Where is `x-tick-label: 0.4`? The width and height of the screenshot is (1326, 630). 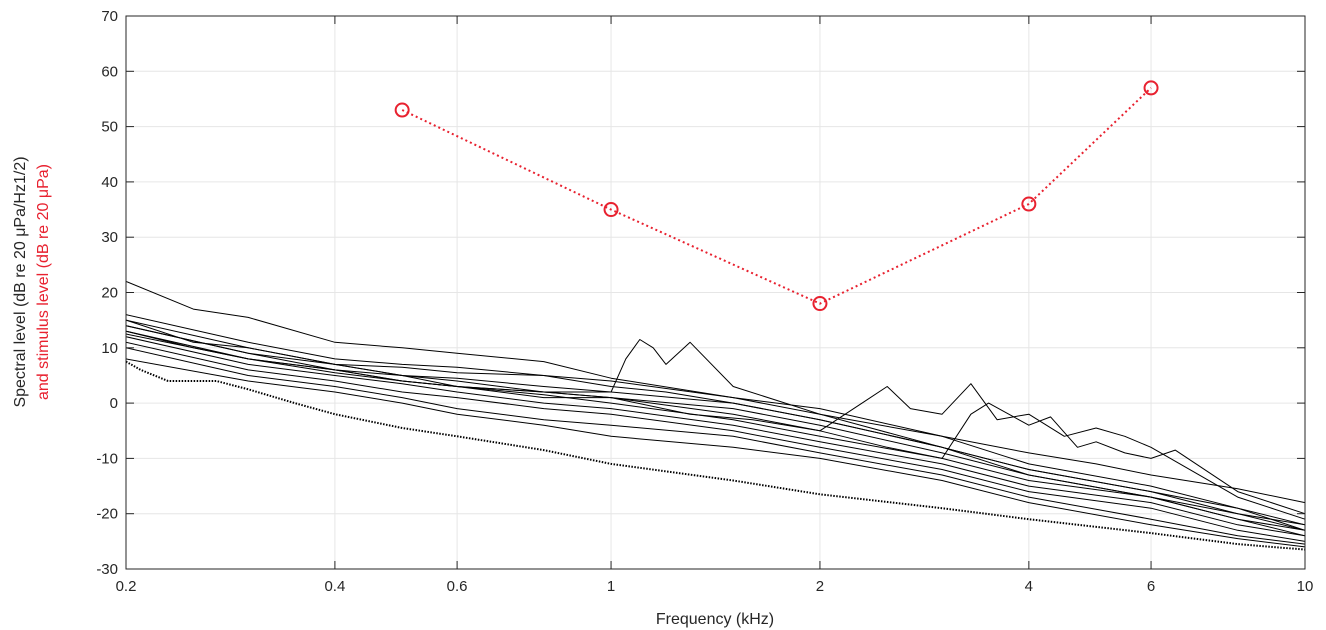 x-tick-label: 0.4 is located at coordinates (334, 586).